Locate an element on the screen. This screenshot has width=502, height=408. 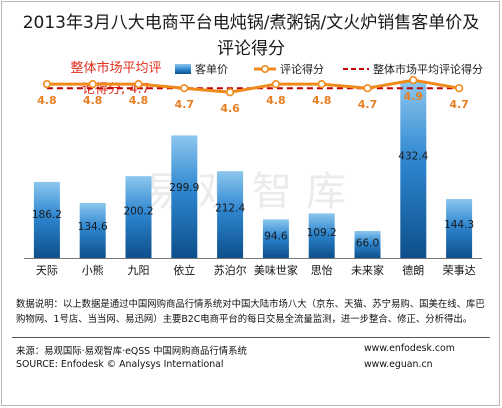
x-tick-label-2: 九阳 is located at coordinates (139, 270).